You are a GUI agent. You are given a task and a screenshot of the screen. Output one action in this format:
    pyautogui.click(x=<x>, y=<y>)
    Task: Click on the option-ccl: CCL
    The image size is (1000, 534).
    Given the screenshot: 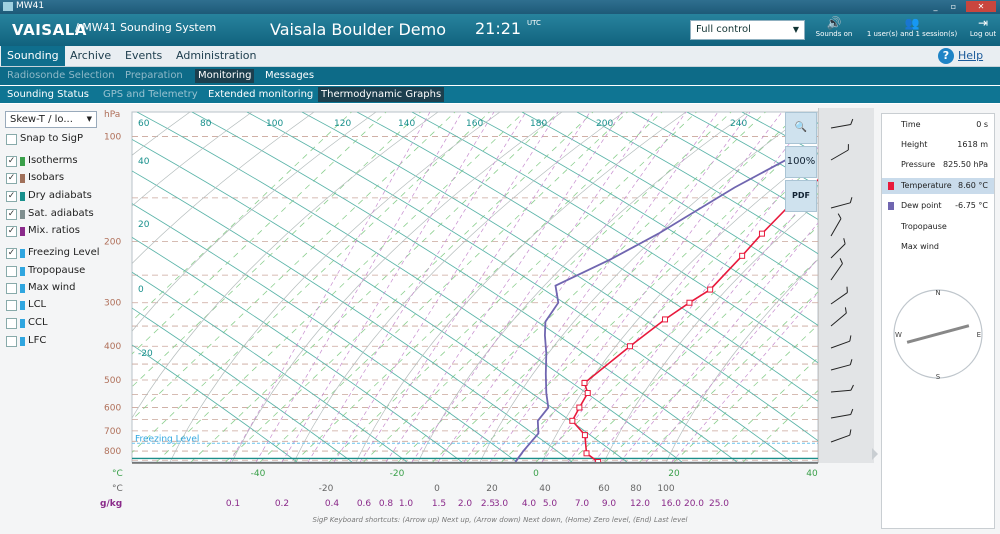 What is the action you would take?
    pyautogui.click(x=66, y=323)
    